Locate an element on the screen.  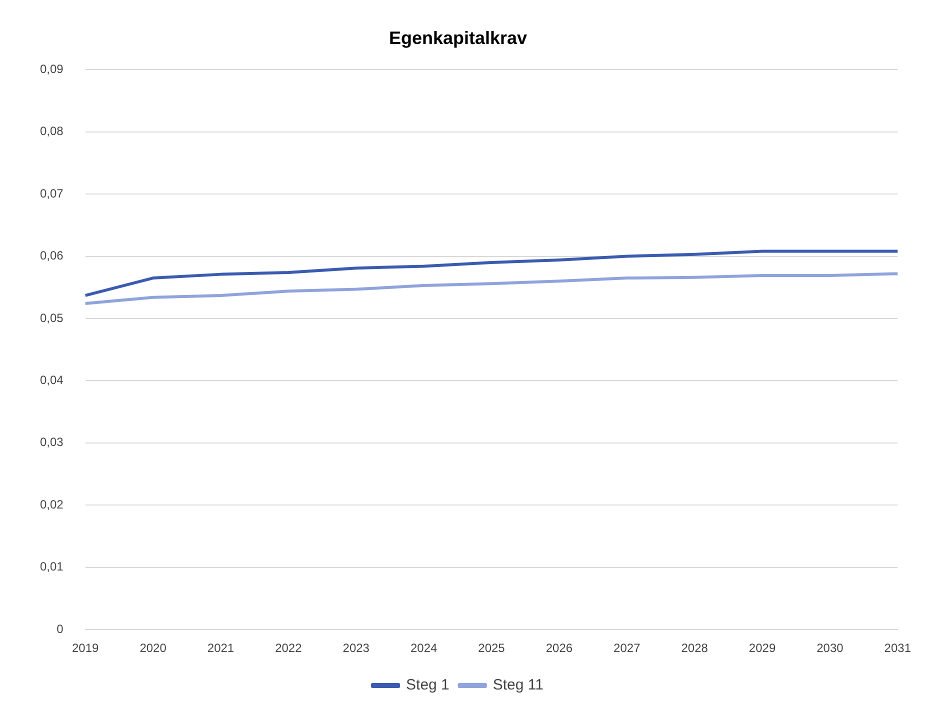
y-tick-label: 0,07 is located at coordinates (52, 193).